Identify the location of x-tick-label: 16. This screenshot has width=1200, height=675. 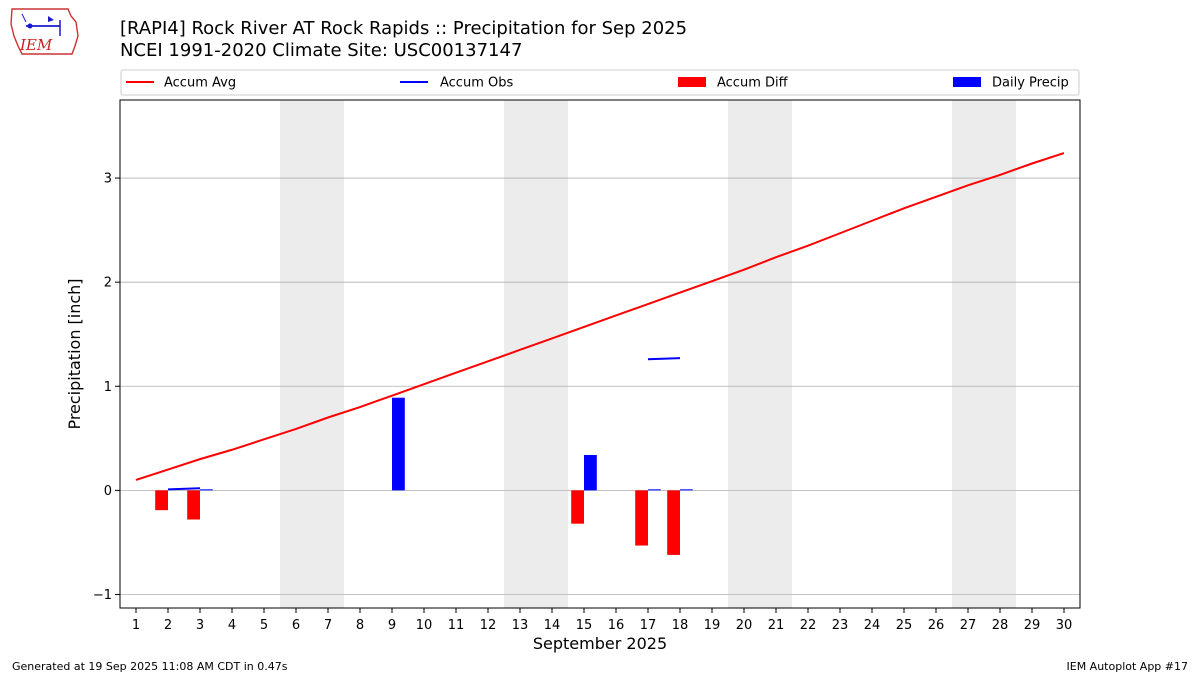
(616, 625).